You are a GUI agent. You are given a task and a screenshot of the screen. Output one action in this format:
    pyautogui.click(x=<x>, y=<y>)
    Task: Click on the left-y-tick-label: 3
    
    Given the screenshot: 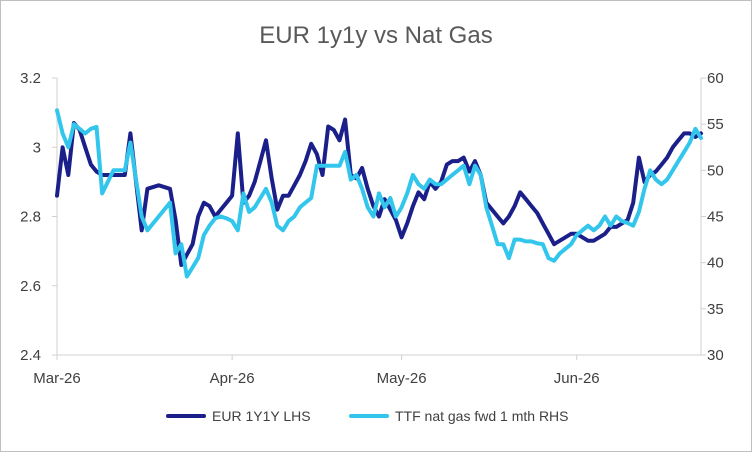 What is the action you would take?
    pyautogui.click(x=37, y=147)
    